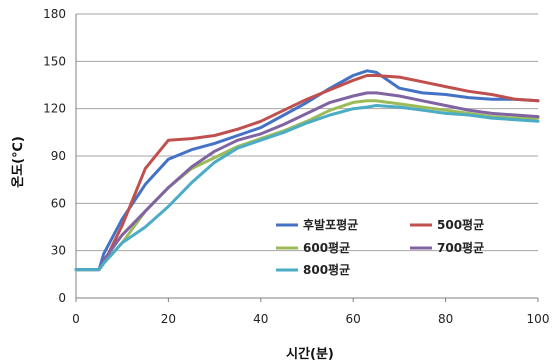  I want to click on legend: 후발포평균 500평균 600평균 700평균 800평균, so click(380, 247).